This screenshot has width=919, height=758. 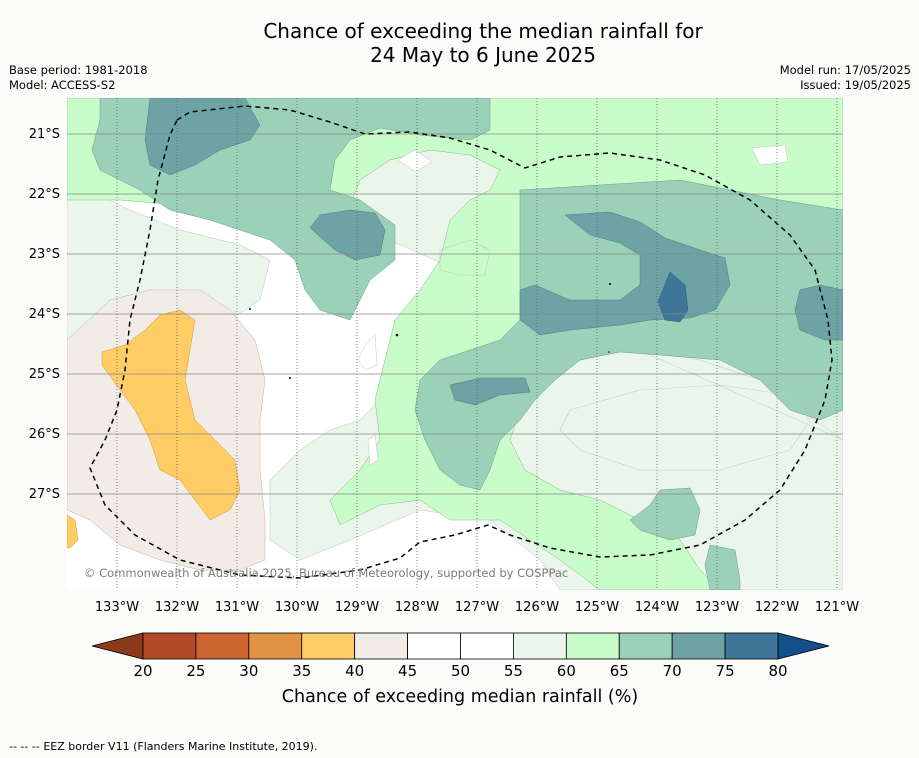 I want to click on colorbar-tick-label: 40, so click(x=354, y=671).